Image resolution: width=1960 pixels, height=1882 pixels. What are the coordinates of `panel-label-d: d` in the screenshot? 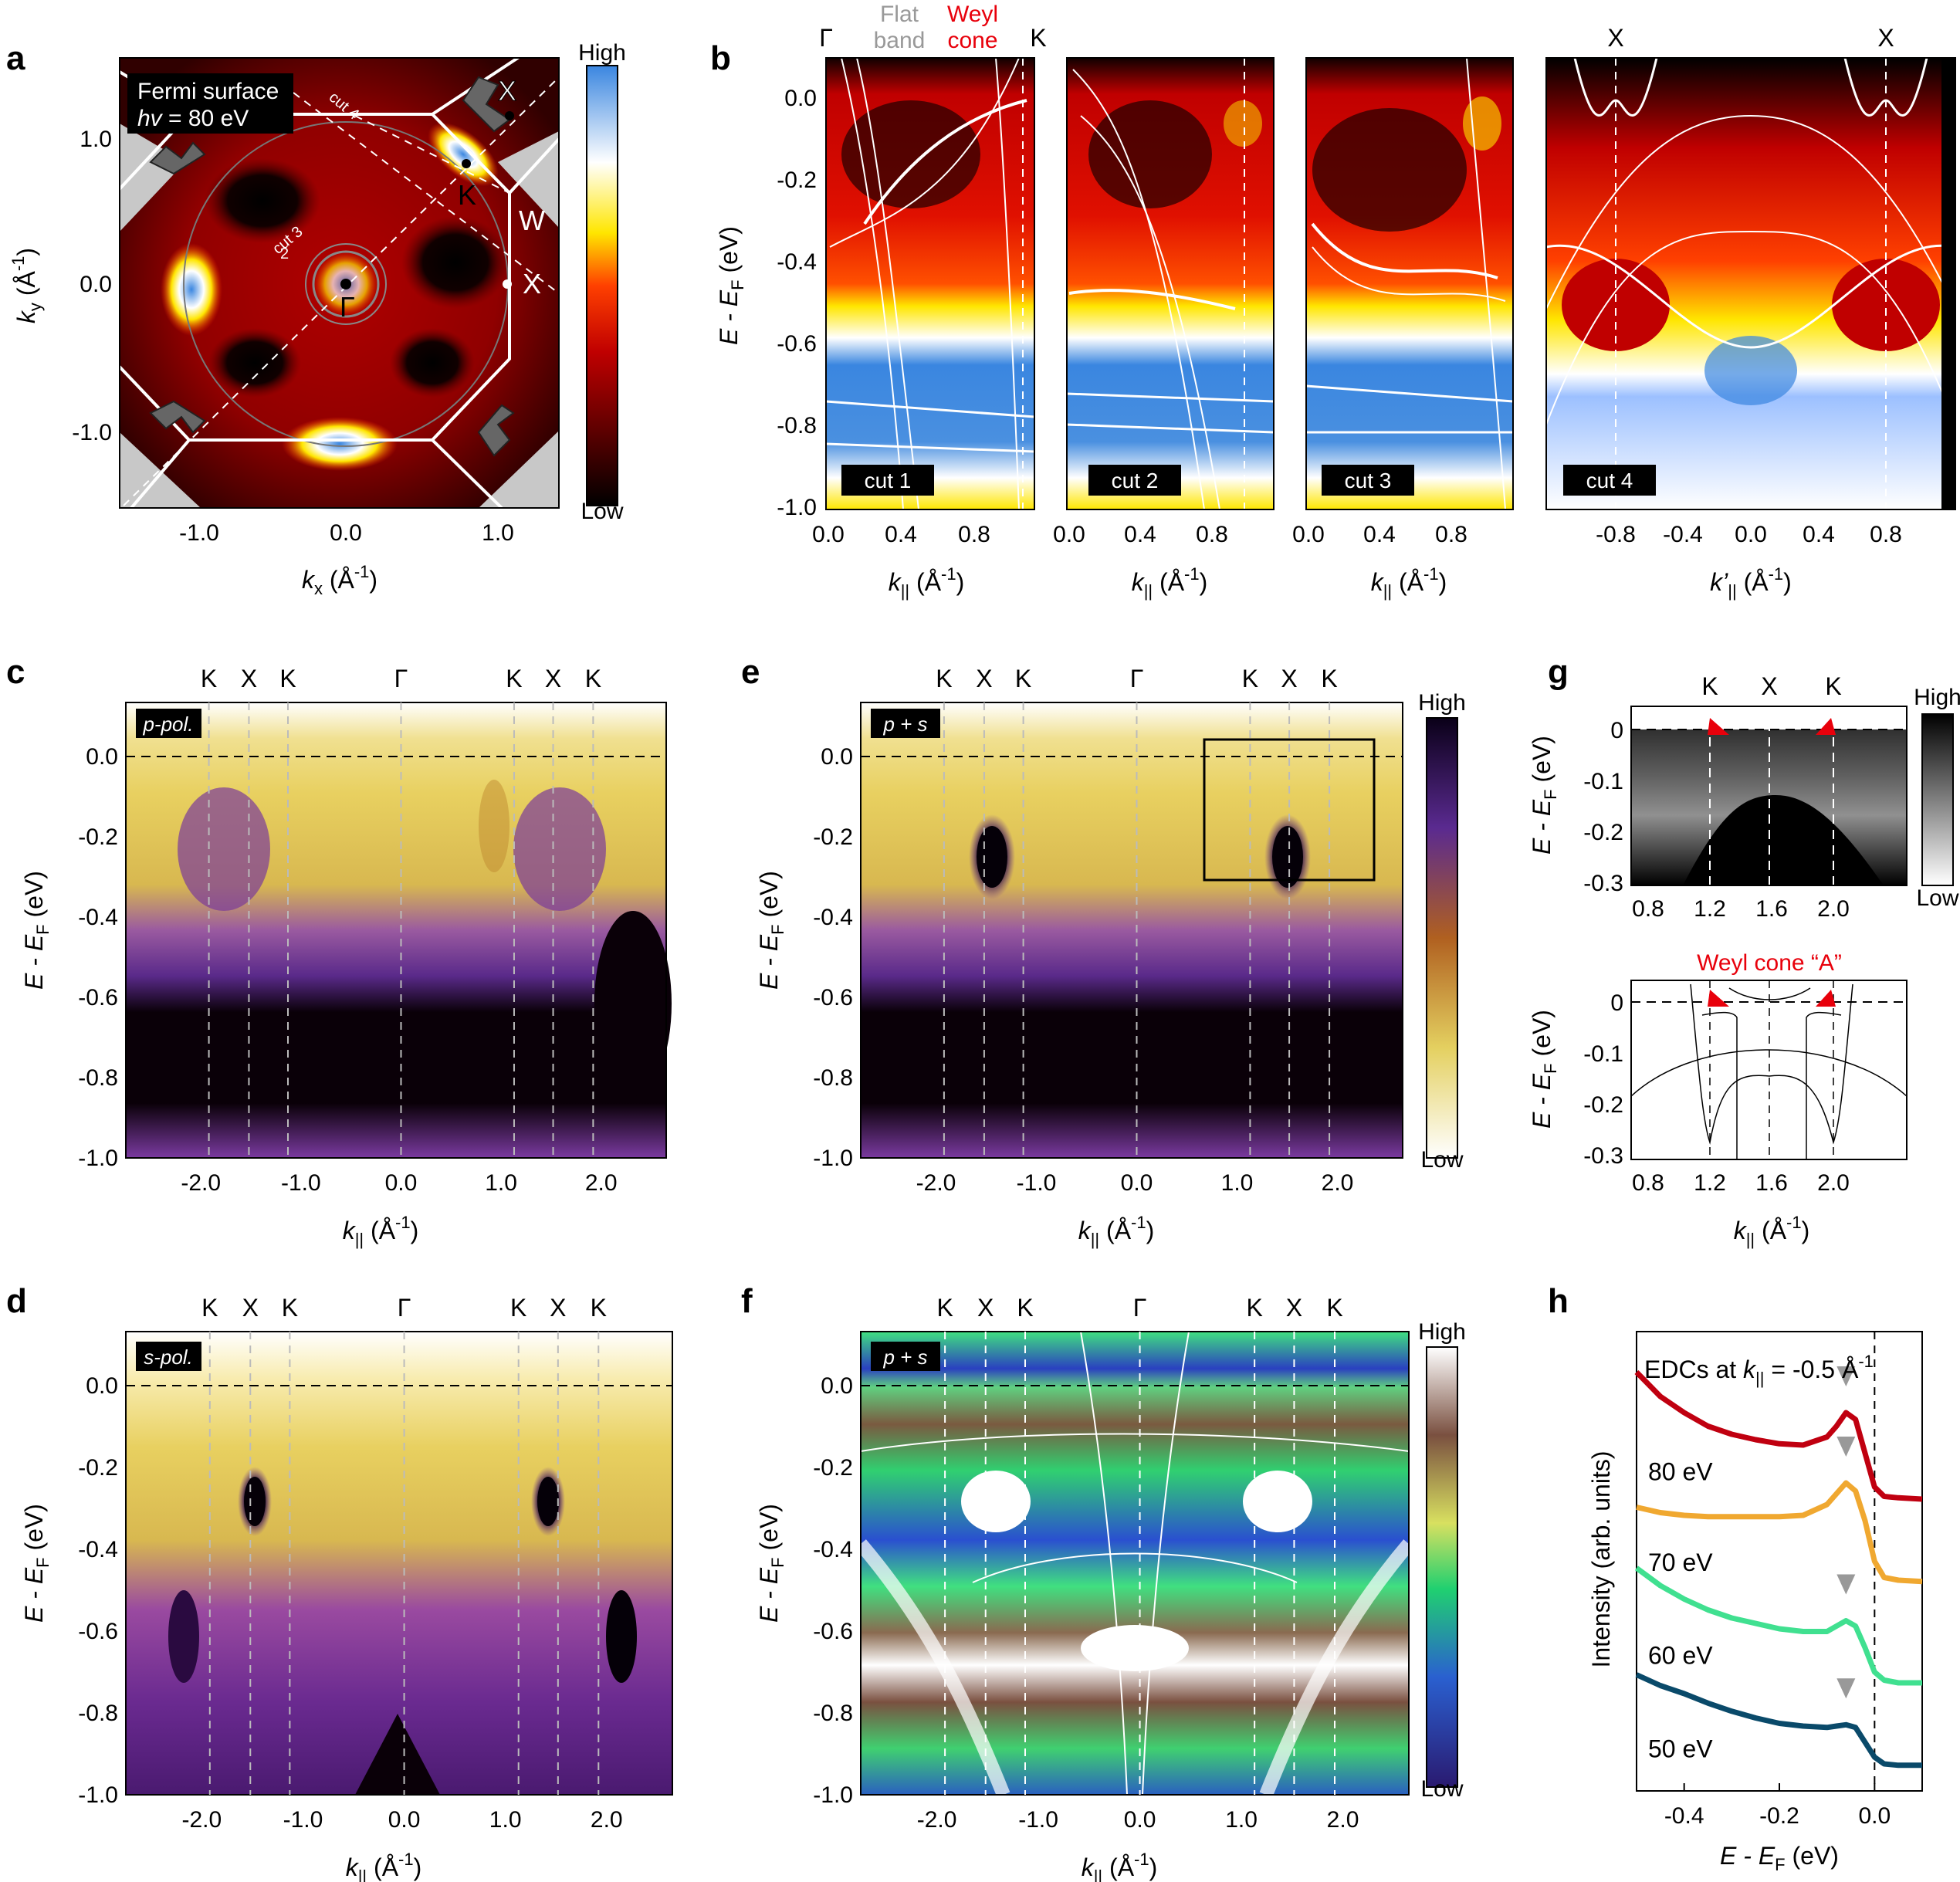 It's located at (16, 1301).